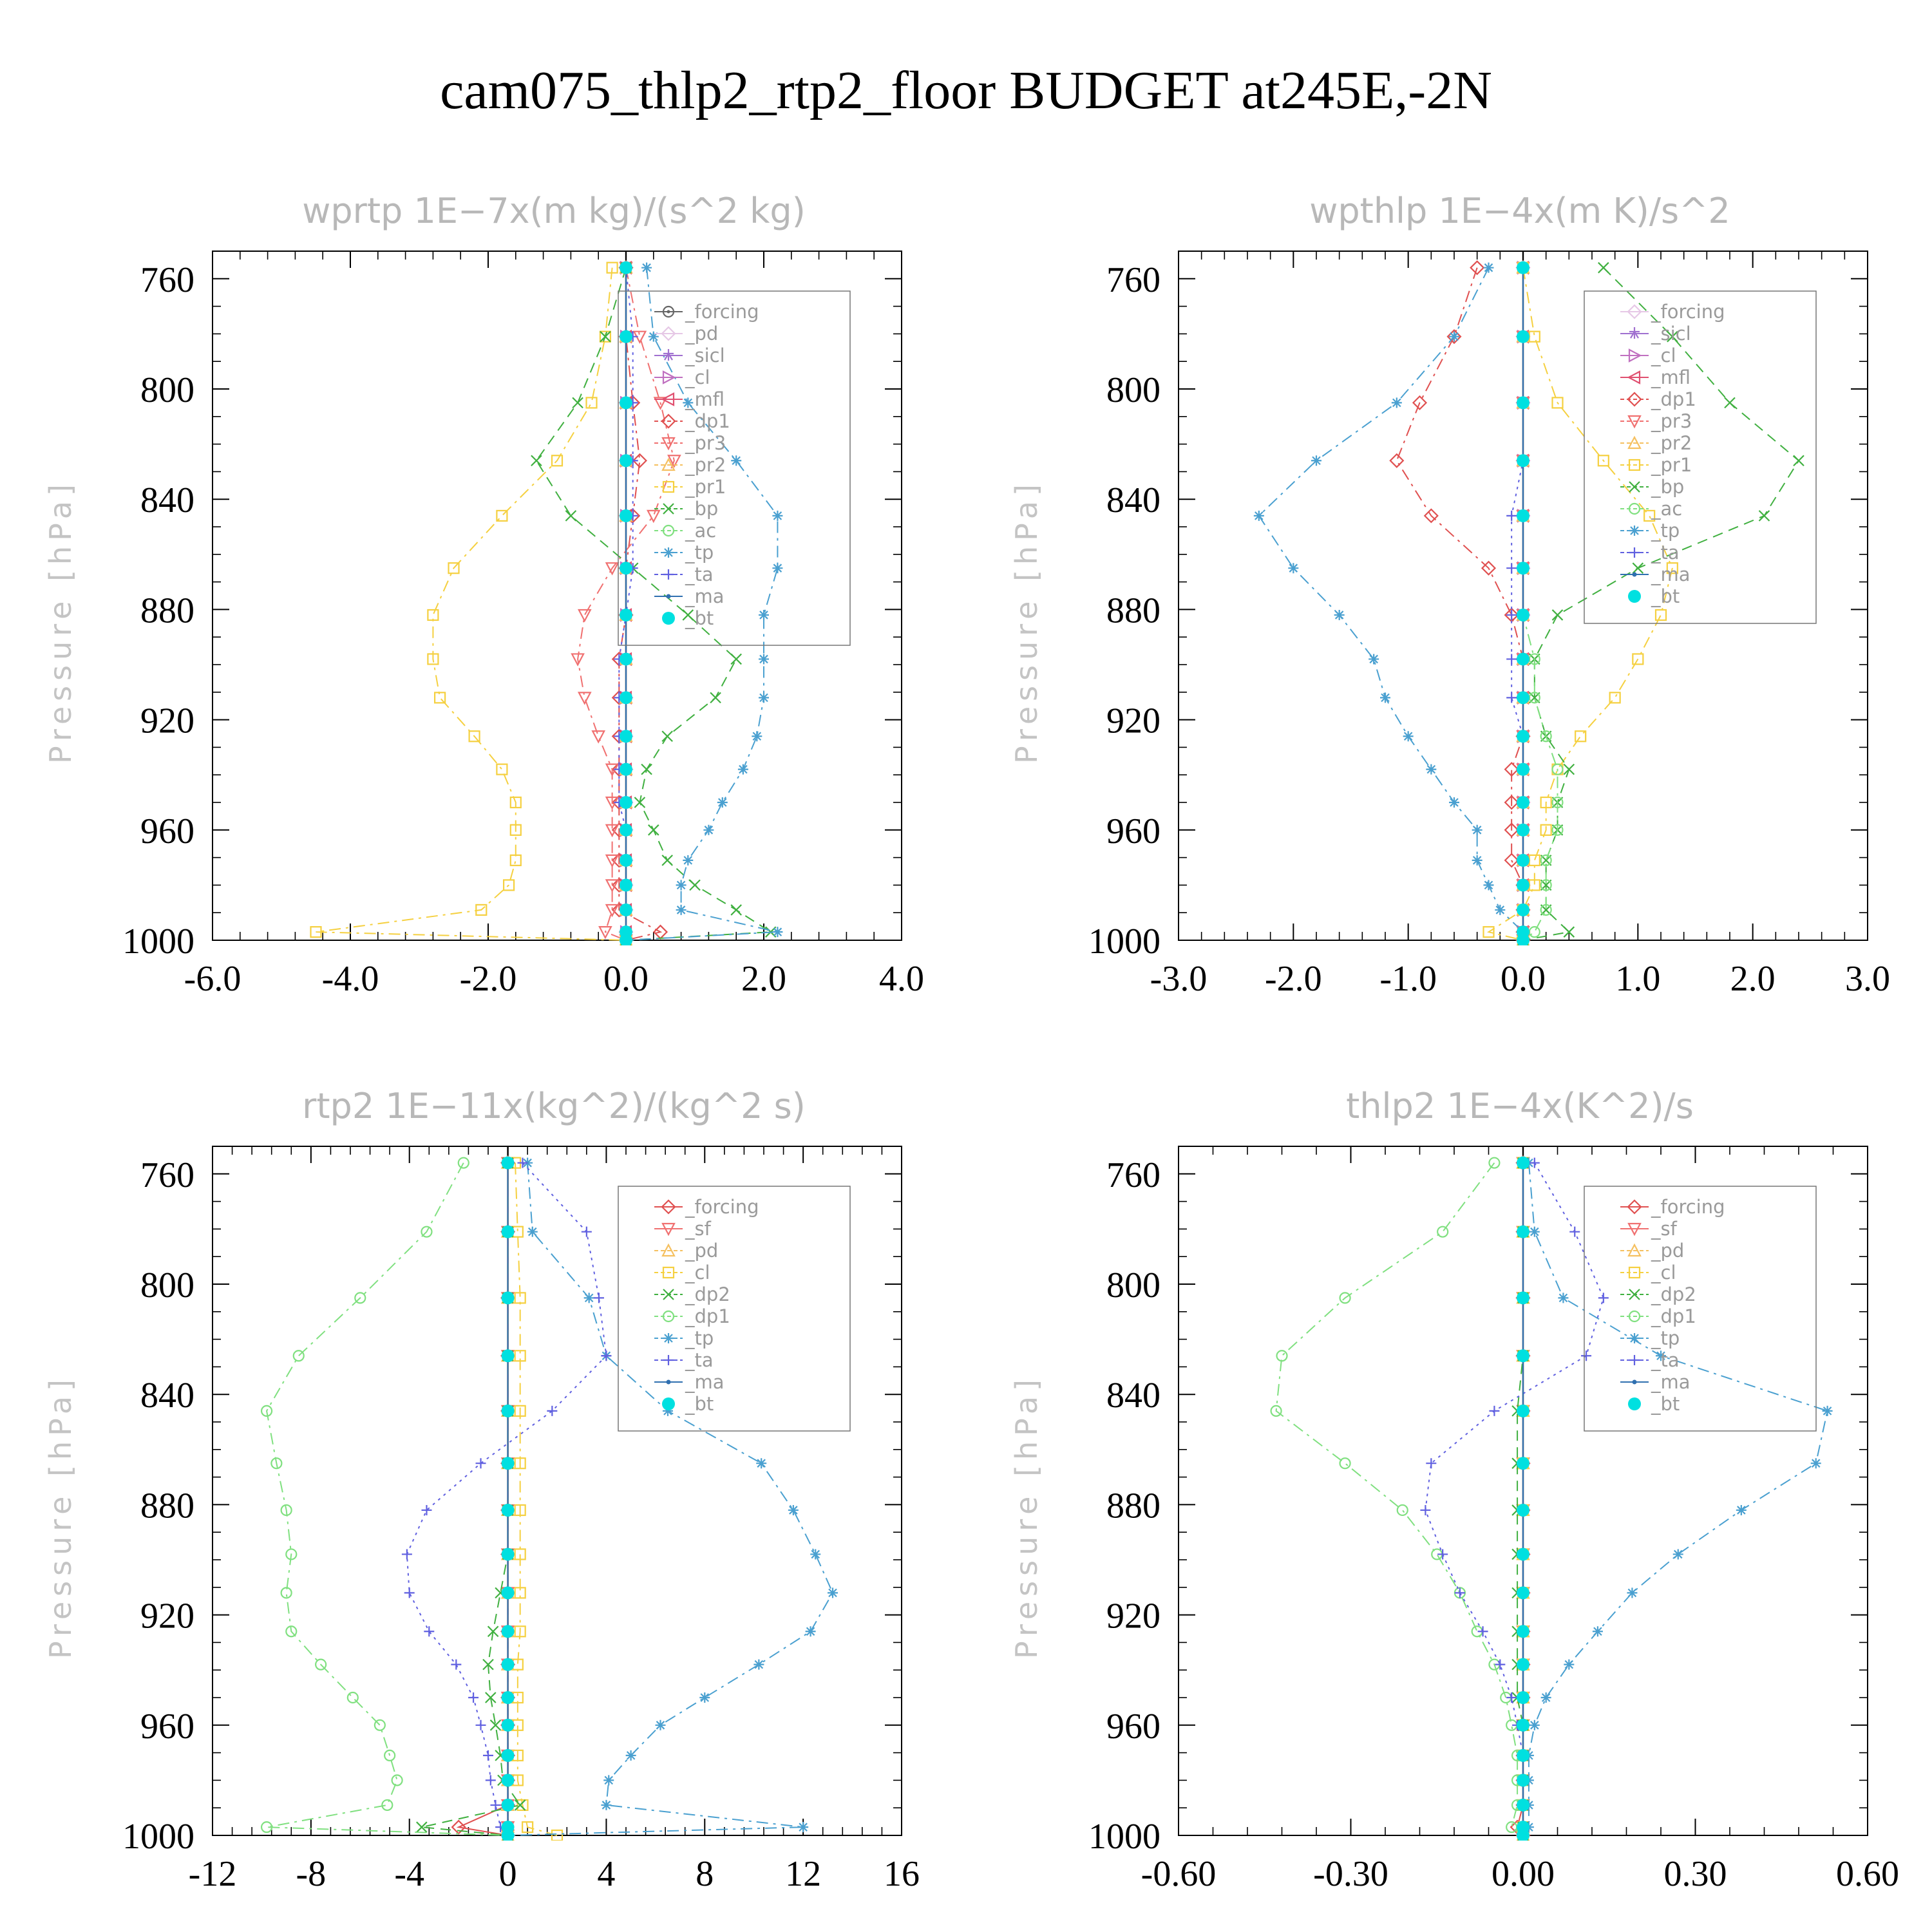 This screenshot has width=1932, height=1932. Describe the element at coordinates (1665, 596) in the screenshot. I see `legend-label: _bt` at that location.